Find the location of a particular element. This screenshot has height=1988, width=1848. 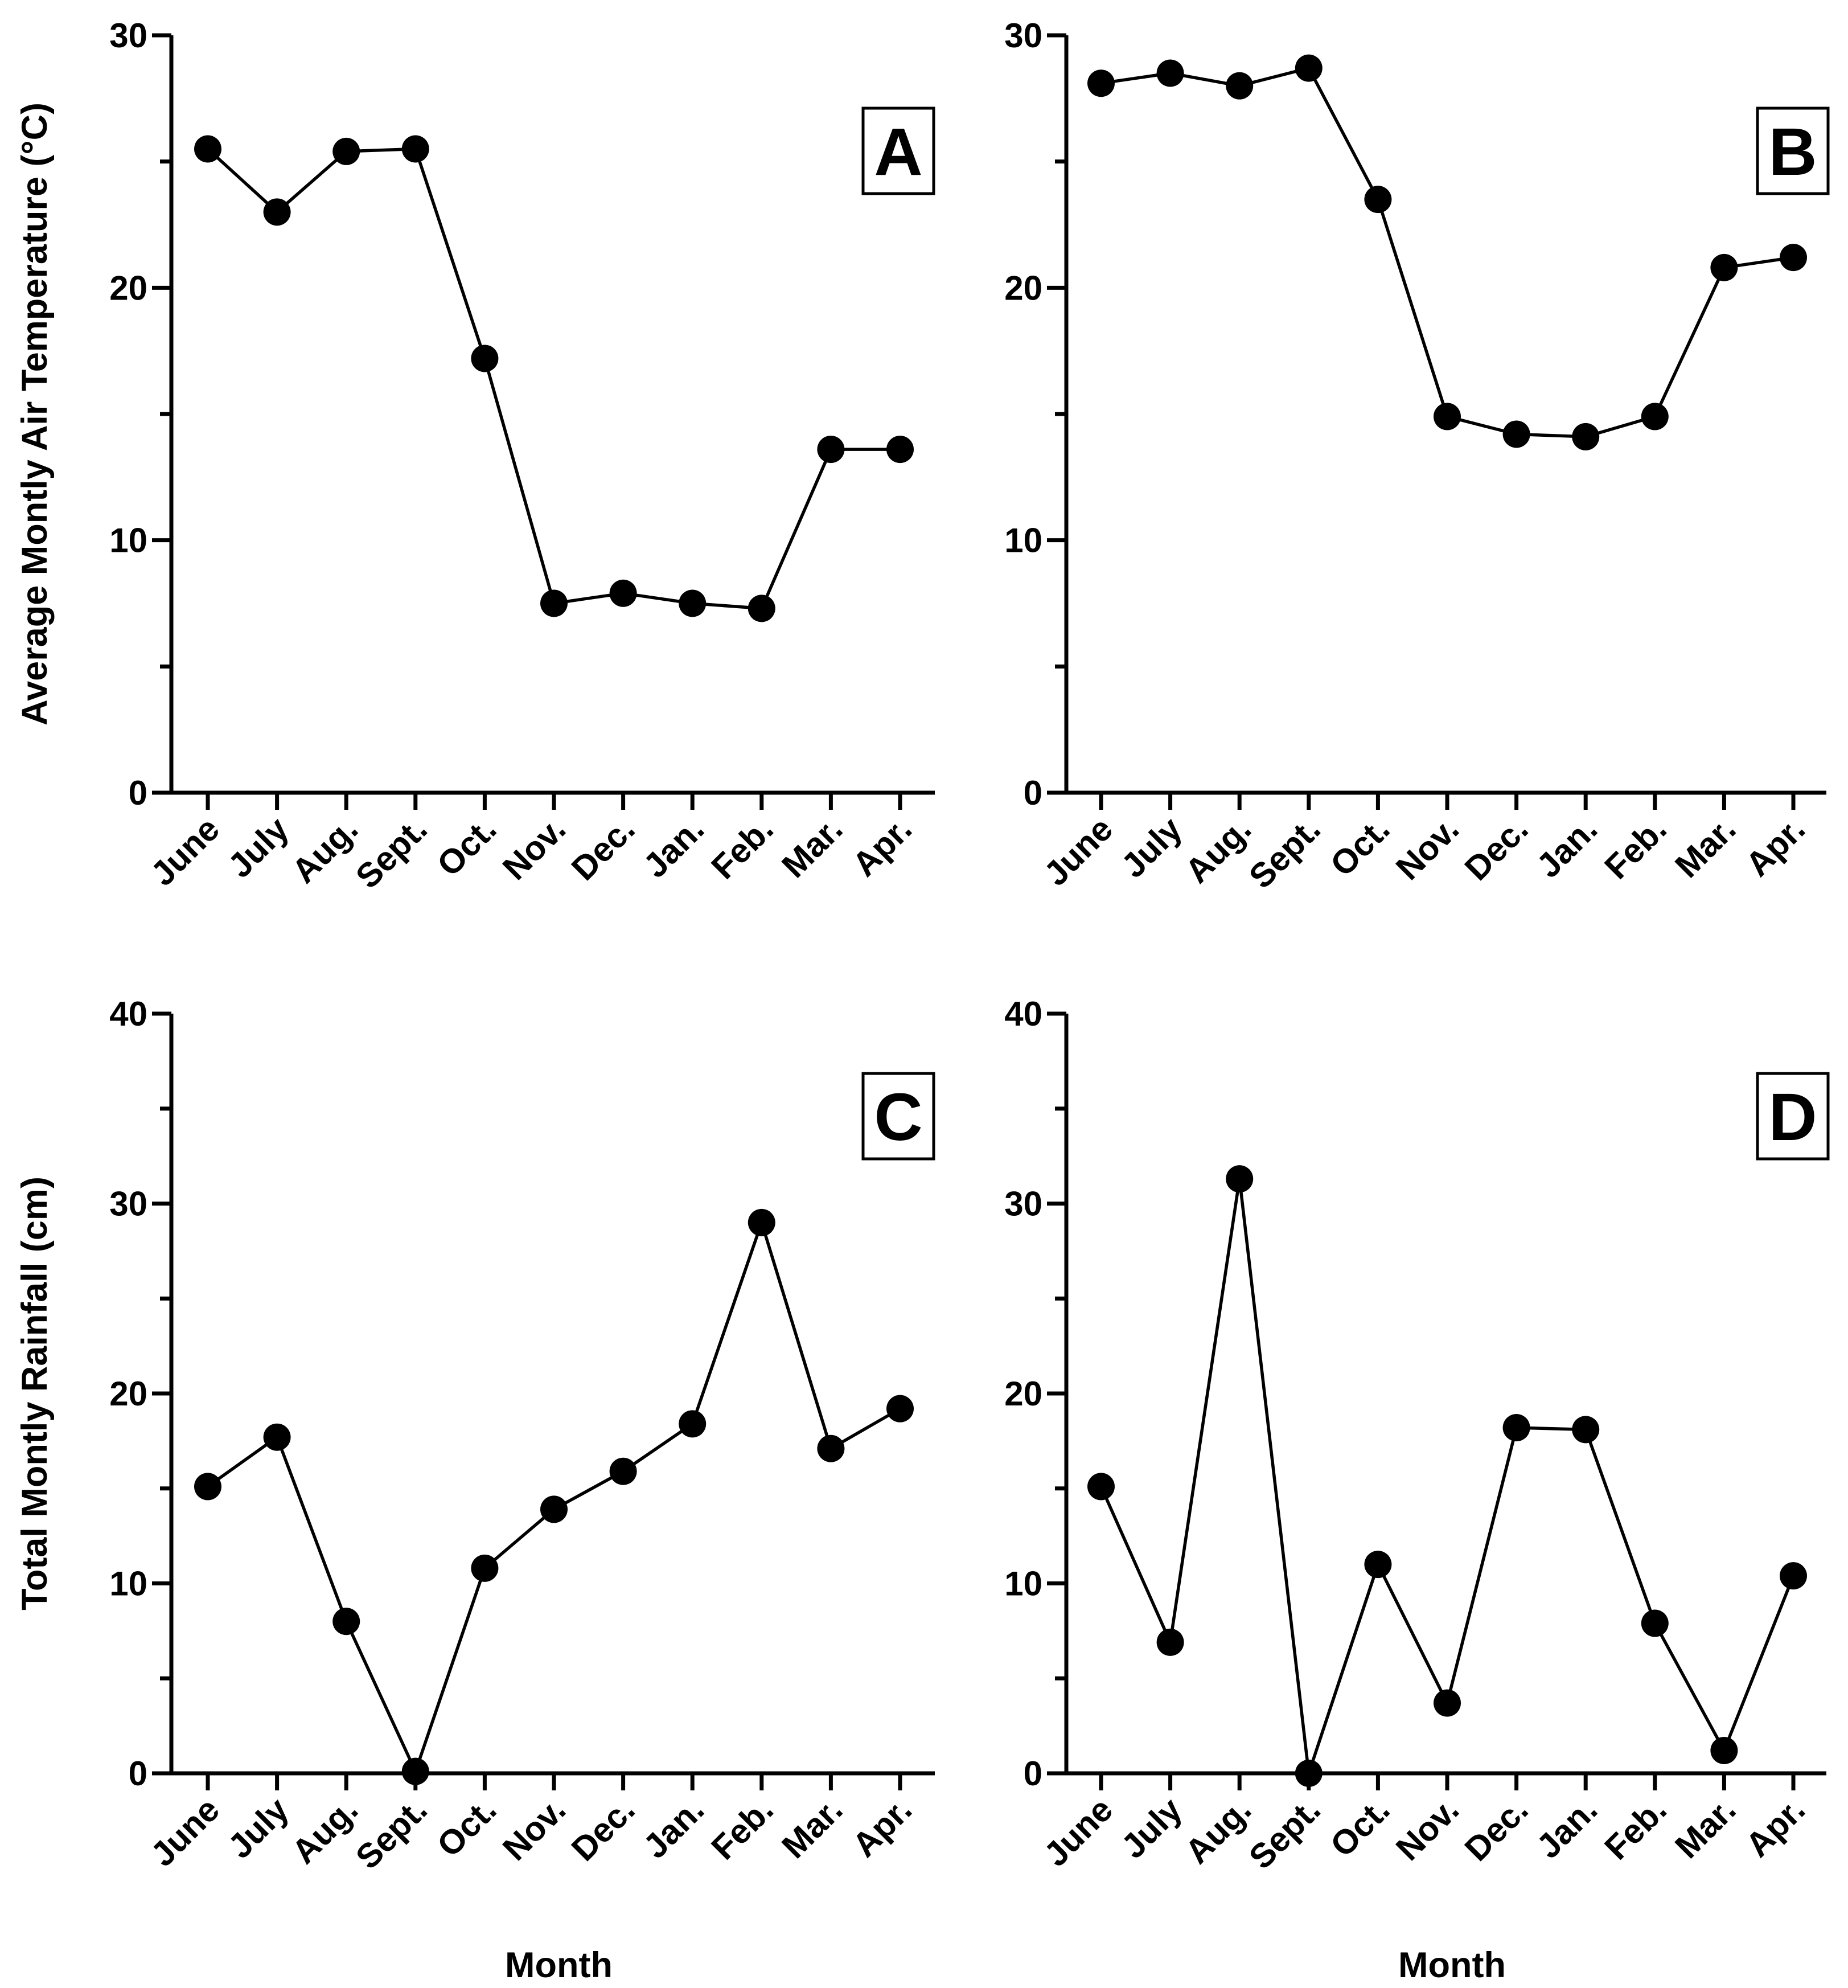

panel-b-x-tick-label: Aug. is located at coordinates (1219, 850).